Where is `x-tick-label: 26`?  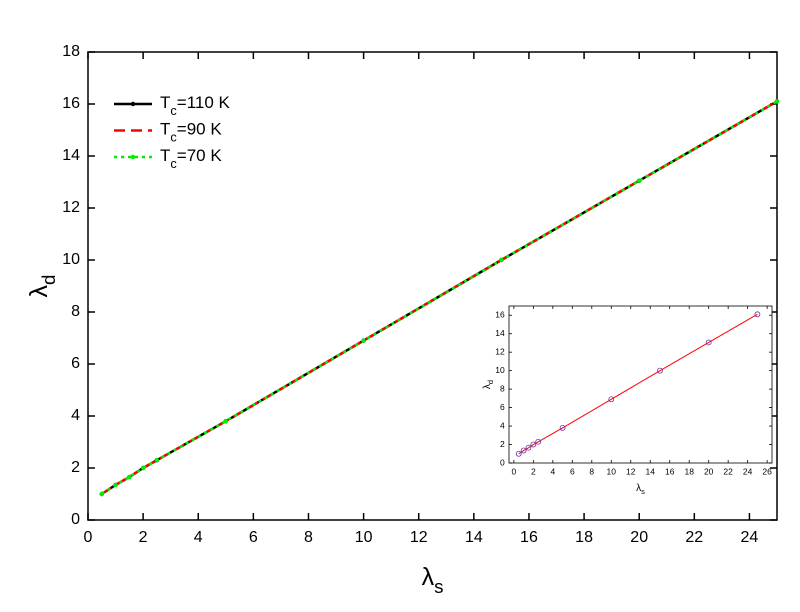 x-tick-label: 26 is located at coordinates (767, 472).